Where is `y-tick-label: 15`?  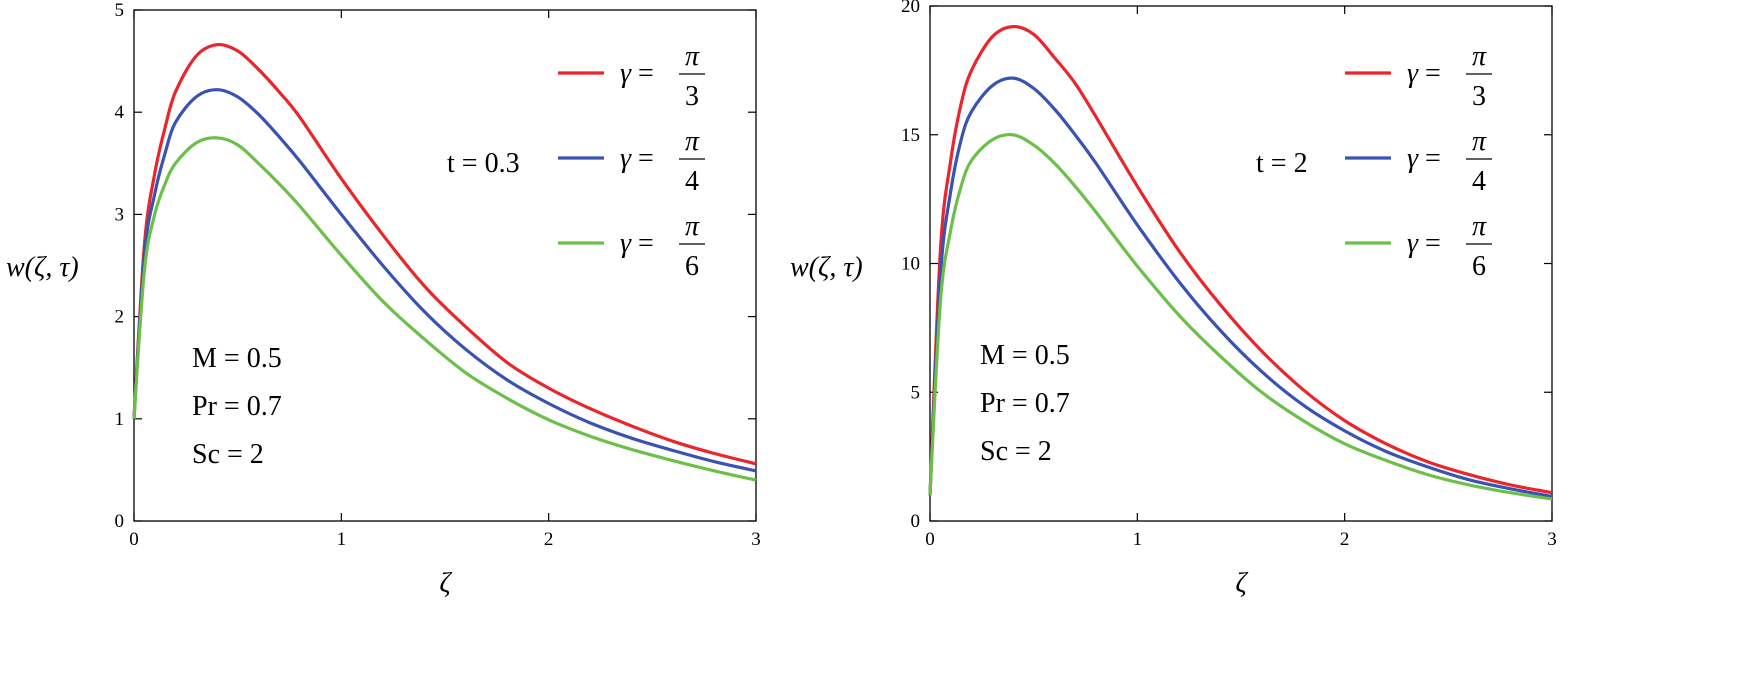 y-tick-label: 15 is located at coordinates (910, 135).